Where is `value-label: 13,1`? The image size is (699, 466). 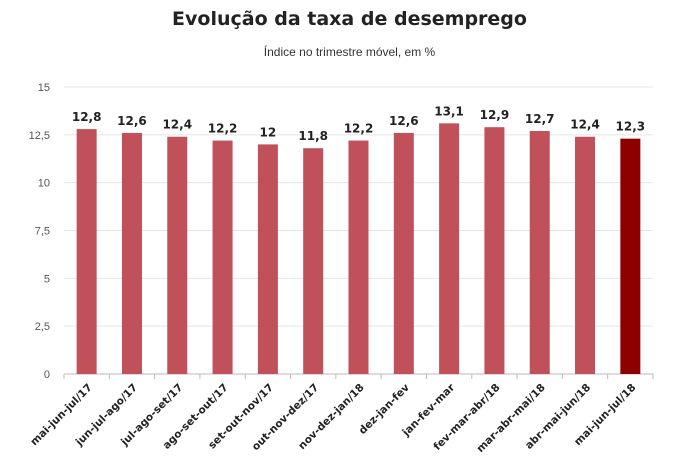 value-label: 13,1 is located at coordinates (449, 111).